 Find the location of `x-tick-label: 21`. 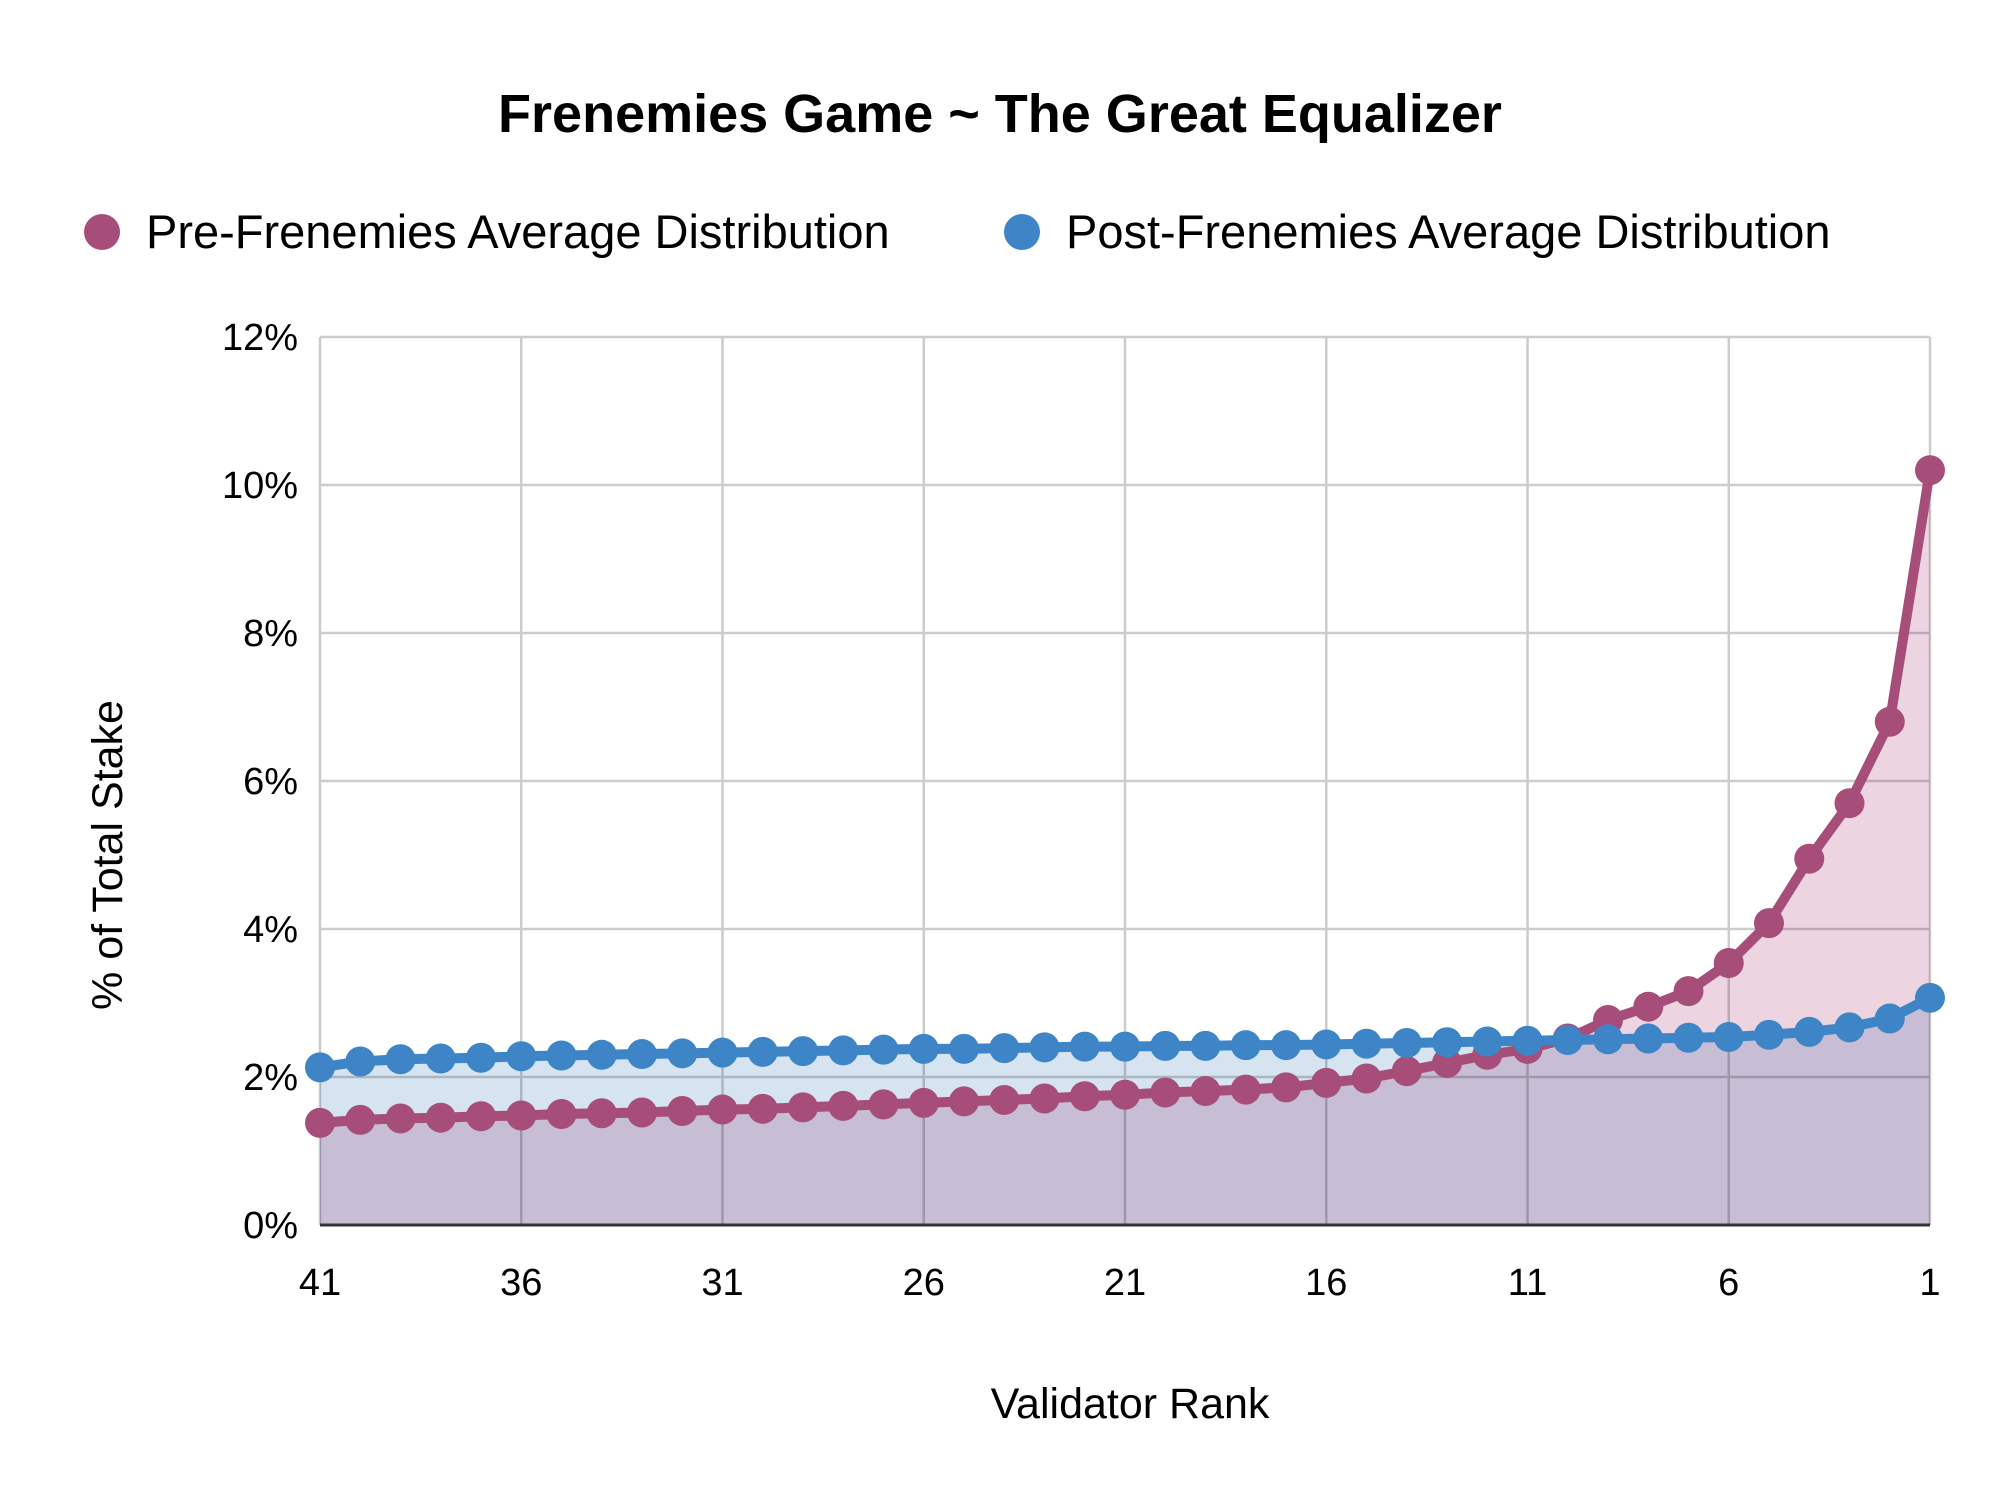

x-tick-label: 21 is located at coordinates (1125, 1283).